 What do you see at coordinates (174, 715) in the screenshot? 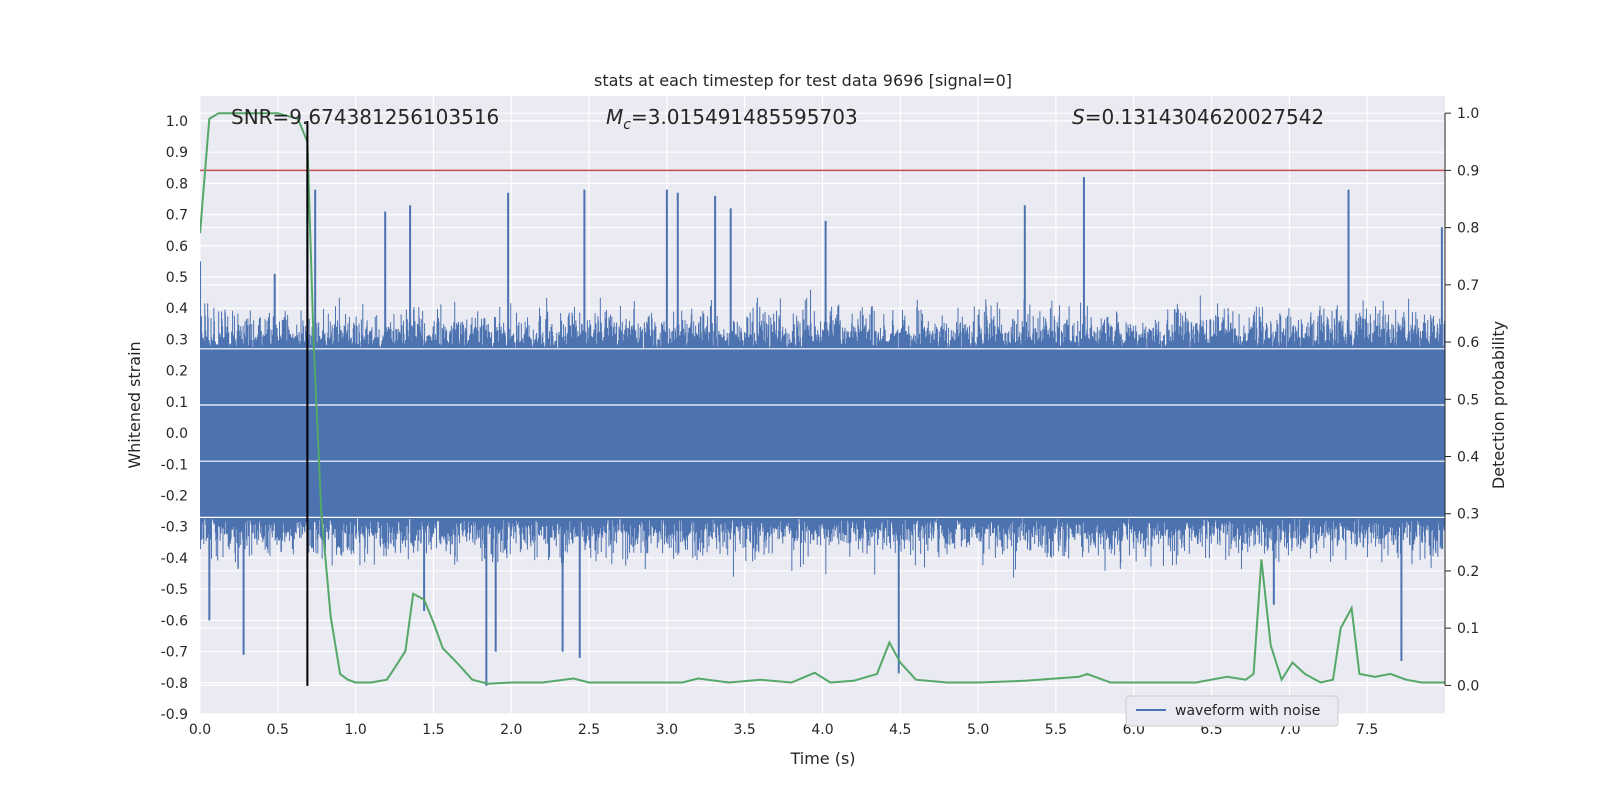
I see `y-left-tick-label: -0.9` at bounding box center [174, 715].